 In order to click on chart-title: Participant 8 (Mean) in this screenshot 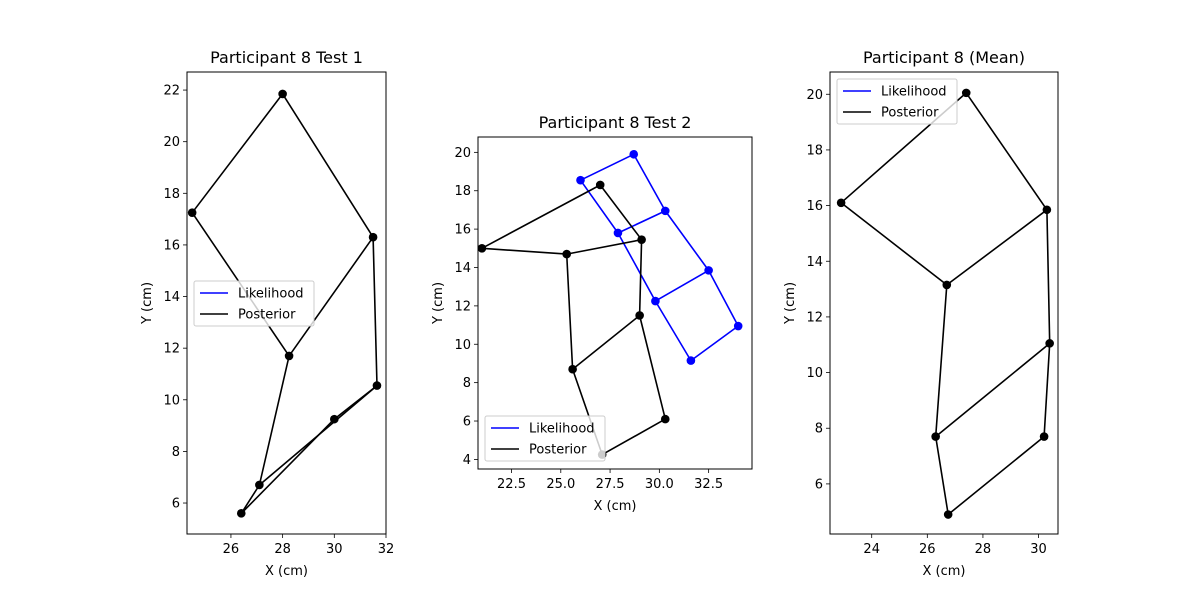, I will do `click(944, 57)`.